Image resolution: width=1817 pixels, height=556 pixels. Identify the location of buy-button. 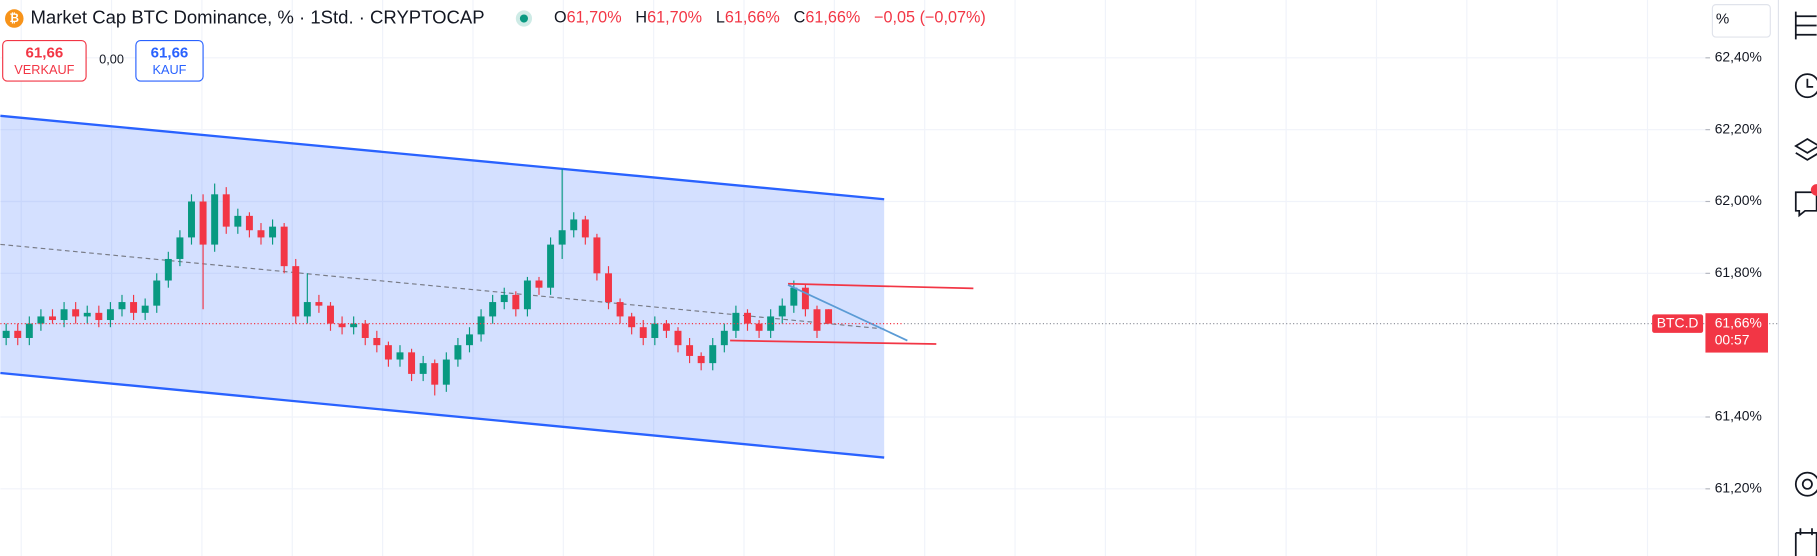
(169, 60).